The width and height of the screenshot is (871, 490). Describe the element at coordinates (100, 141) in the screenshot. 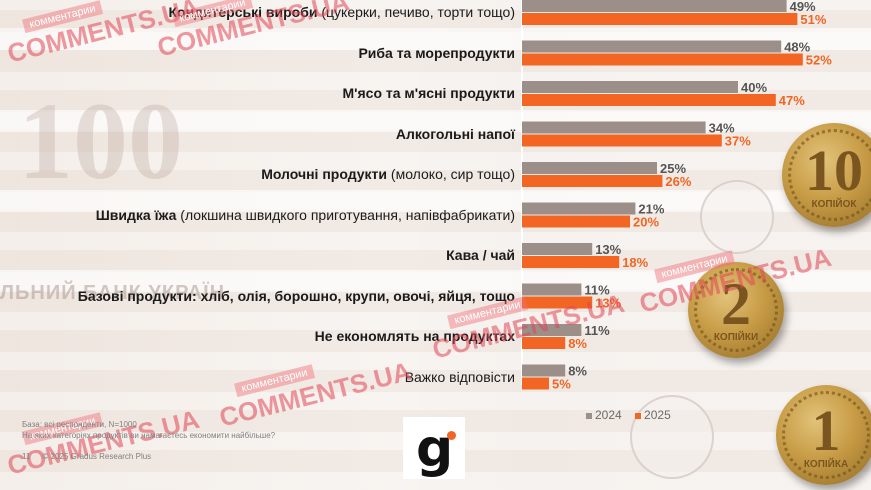

I see `banknote-value-bg: 100` at that location.